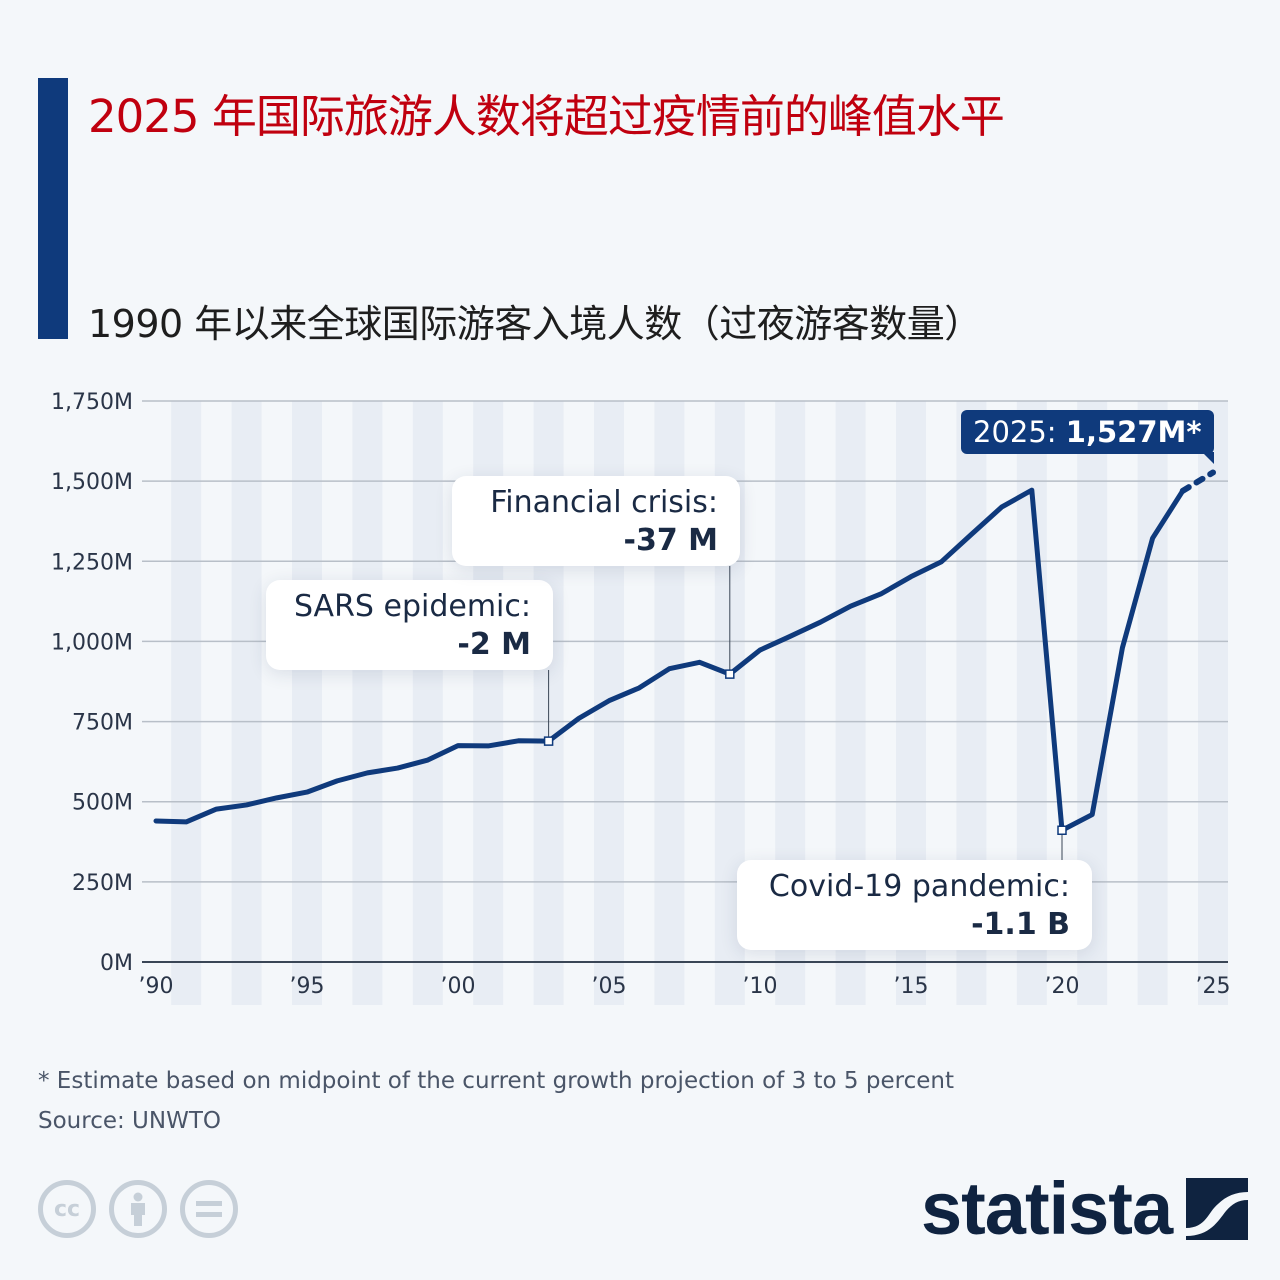  Describe the element at coordinates (596, 521) in the screenshot. I see `callout-financial-crisis: Financial crisis: -37 M` at that location.